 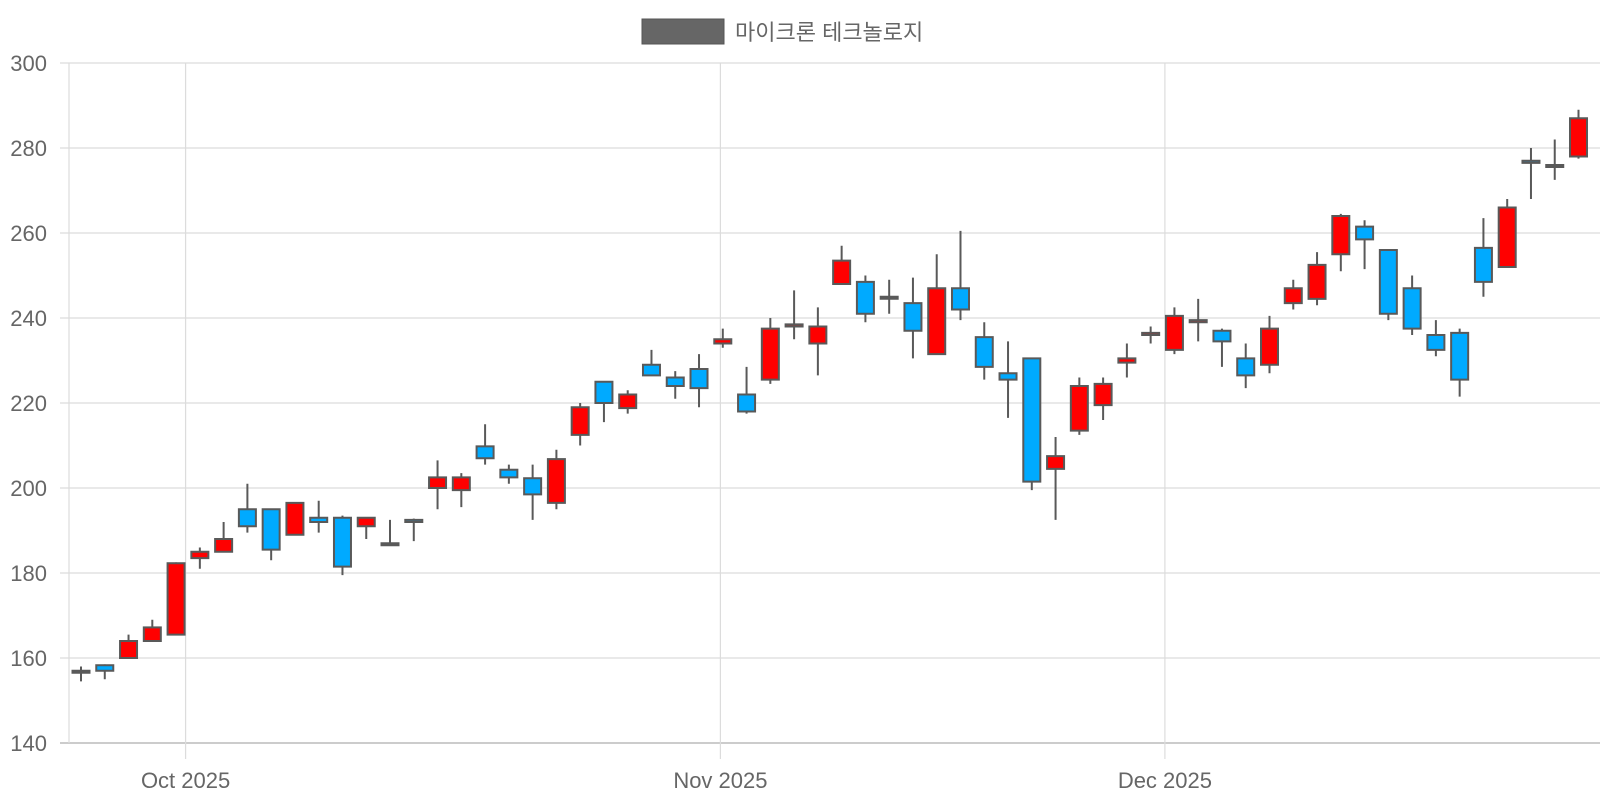 What do you see at coordinates (28, 63) in the screenshot?
I see `y-tick-label: 300` at bounding box center [28, 63].